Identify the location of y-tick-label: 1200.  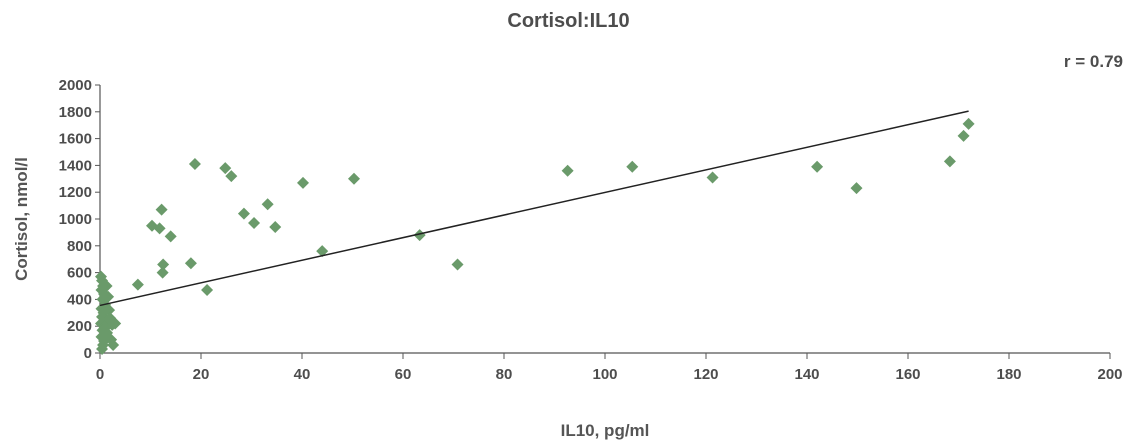
(75, 192).